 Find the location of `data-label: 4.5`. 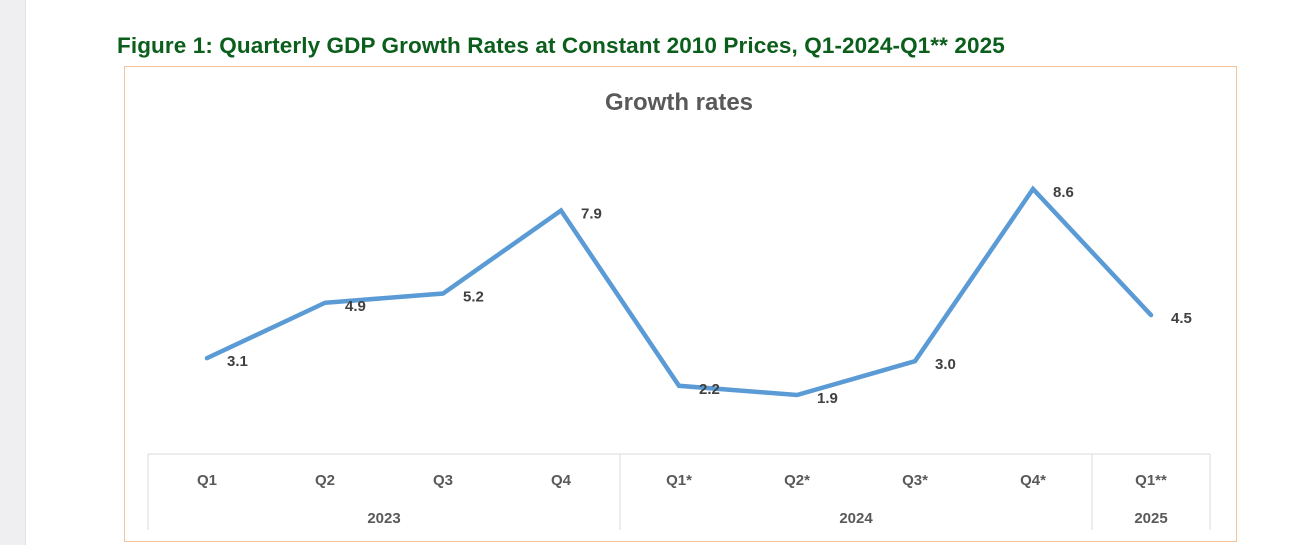

data-label: 4.5 is located at coordinates (1181, 318).